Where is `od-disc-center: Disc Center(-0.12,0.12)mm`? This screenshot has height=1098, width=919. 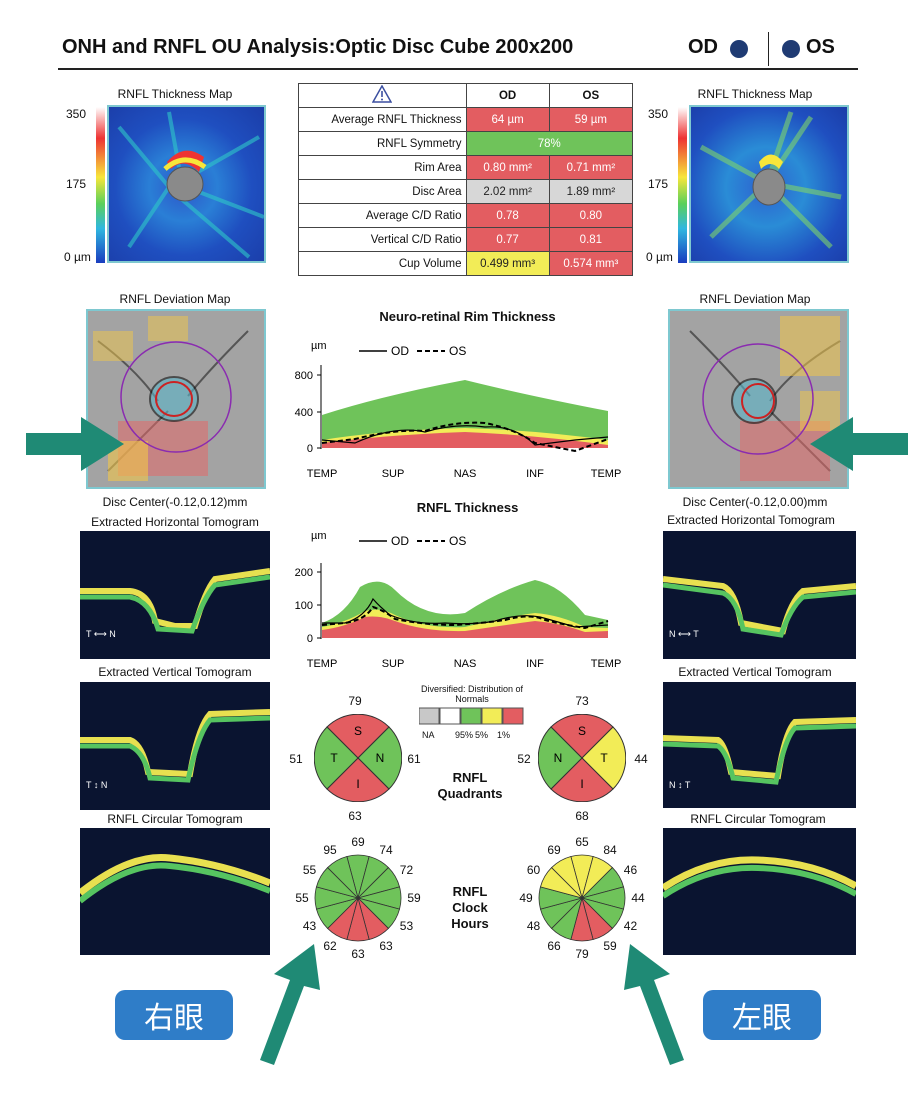
od-disc-center: Disc Center(-0.12,0.12)mm is located at coordinates (175, 502).